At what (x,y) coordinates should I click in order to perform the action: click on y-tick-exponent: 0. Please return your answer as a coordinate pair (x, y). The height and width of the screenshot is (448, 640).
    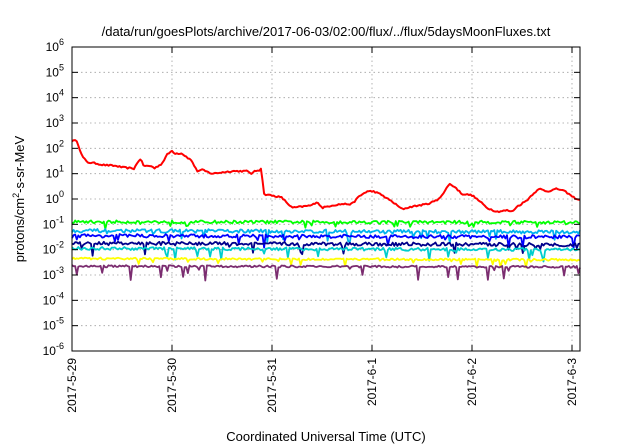
    Looking at the image, I should click on (61, 194).